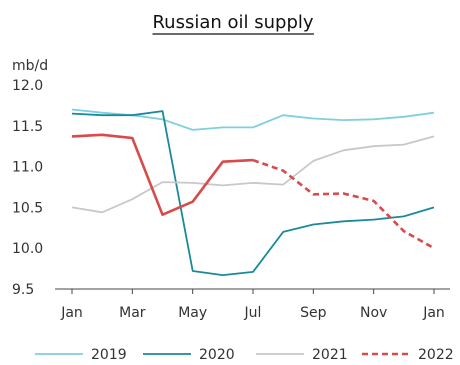  Describe the element at coordinates (27, 168) in the screenshot. I see `y-tick-label: 11.0` at that location.